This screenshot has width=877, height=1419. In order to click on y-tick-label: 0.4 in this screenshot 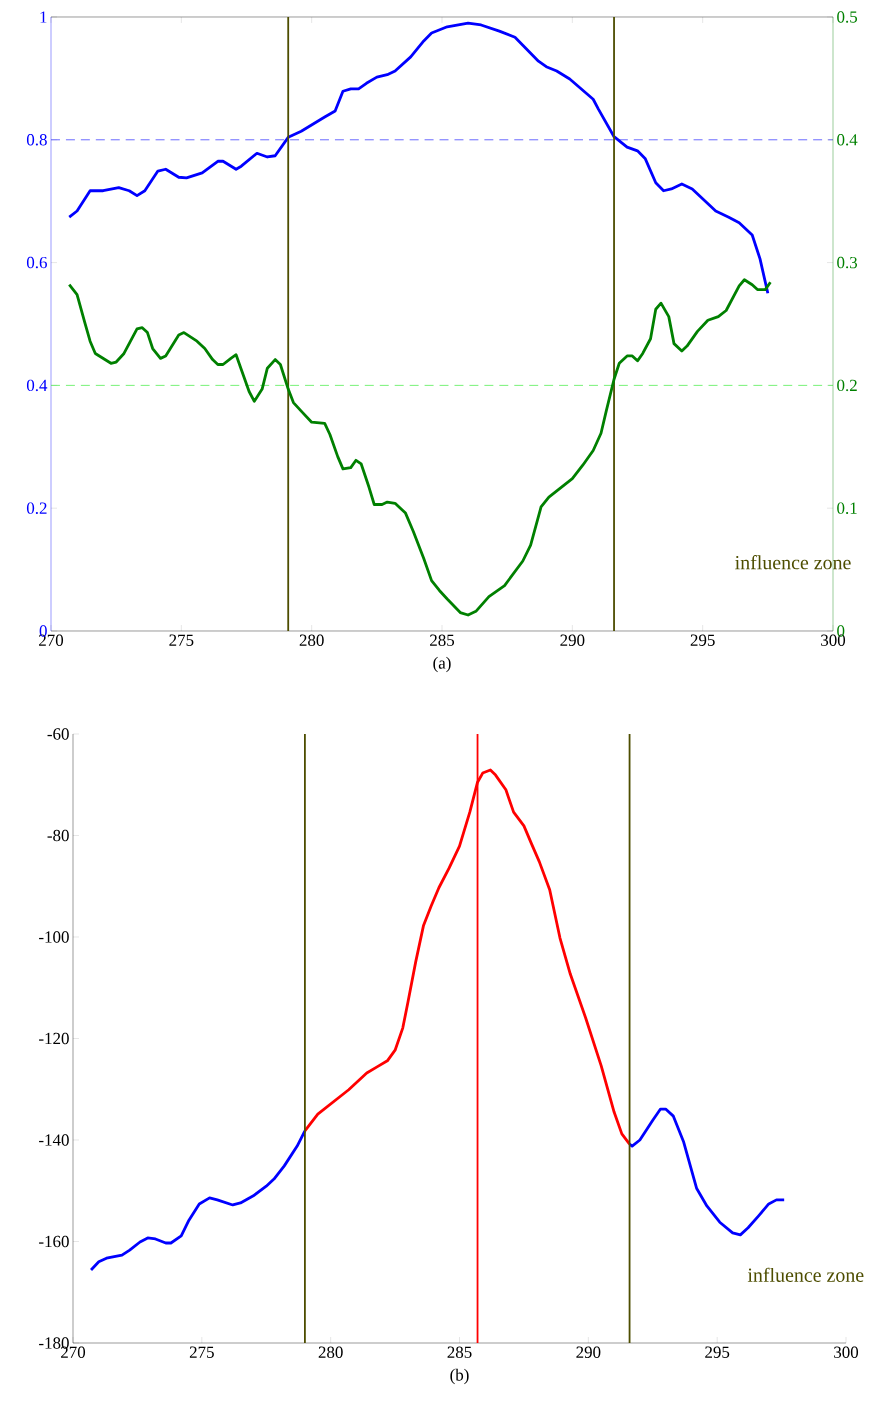, I will do `click(37, 385)`.